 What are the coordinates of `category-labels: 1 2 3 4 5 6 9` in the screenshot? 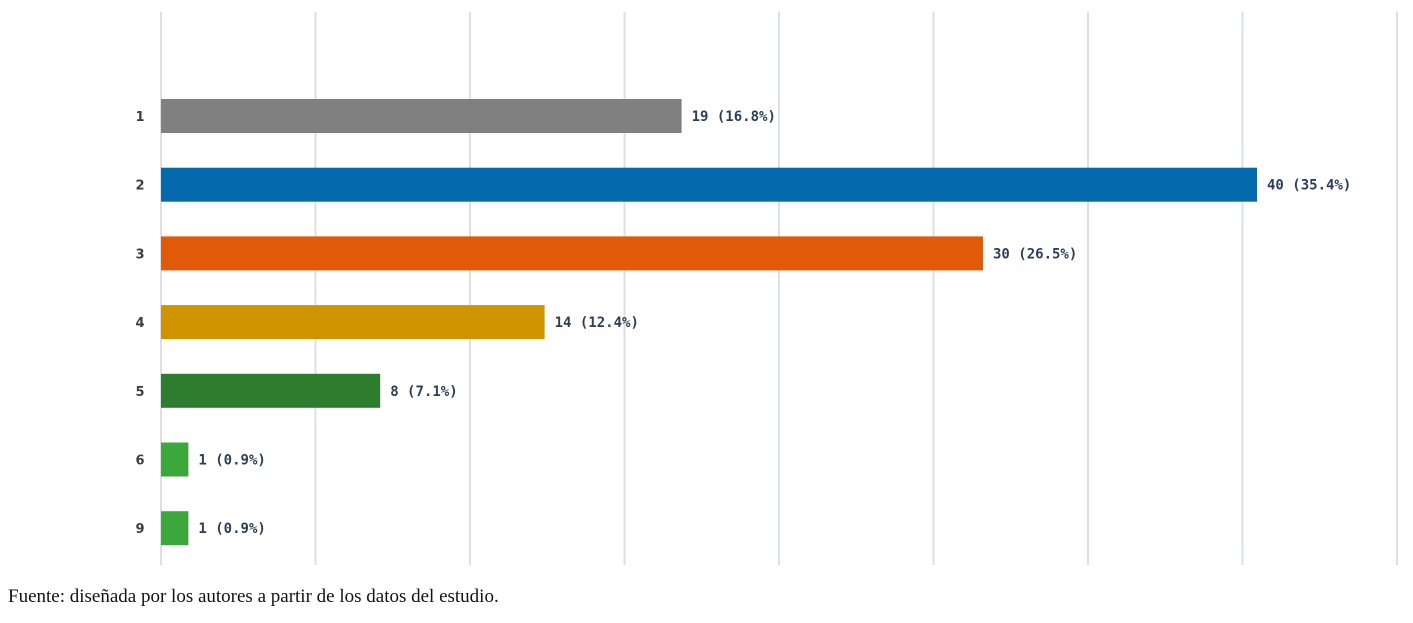 It's located at (139, 323).